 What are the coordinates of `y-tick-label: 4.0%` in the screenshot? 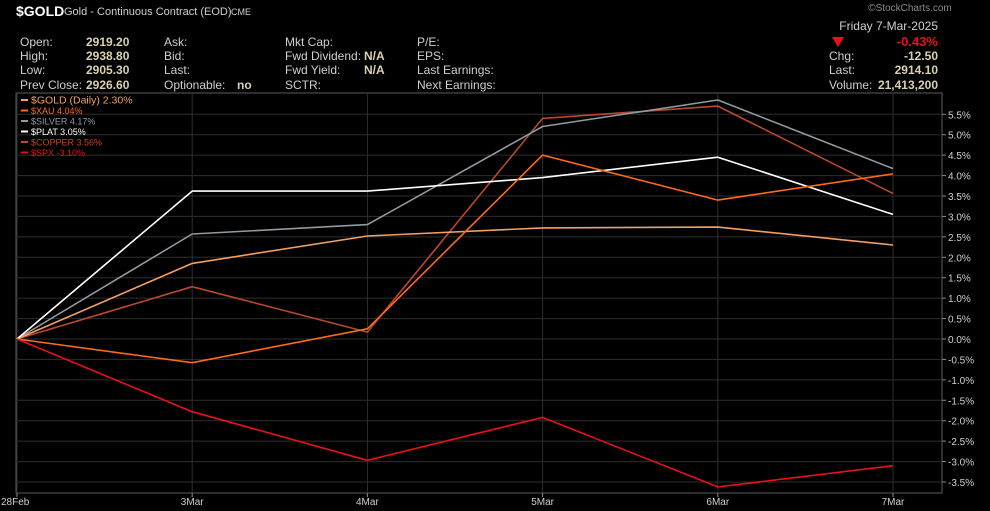 It's located at (959, 177).